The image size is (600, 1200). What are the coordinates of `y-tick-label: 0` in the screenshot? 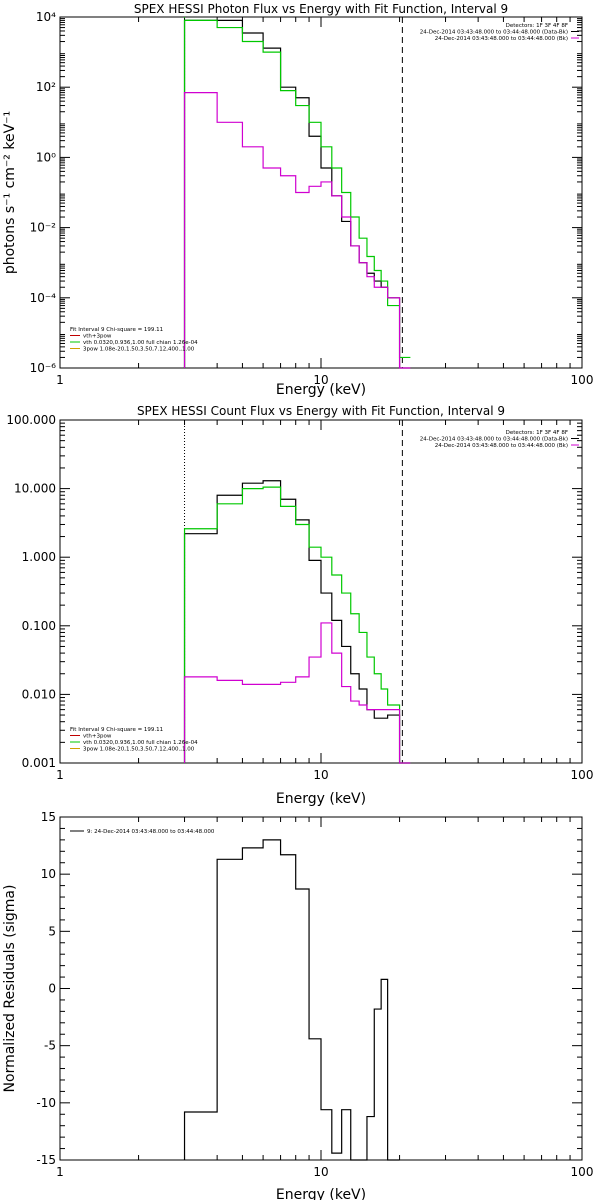 It's located at (52, 989).